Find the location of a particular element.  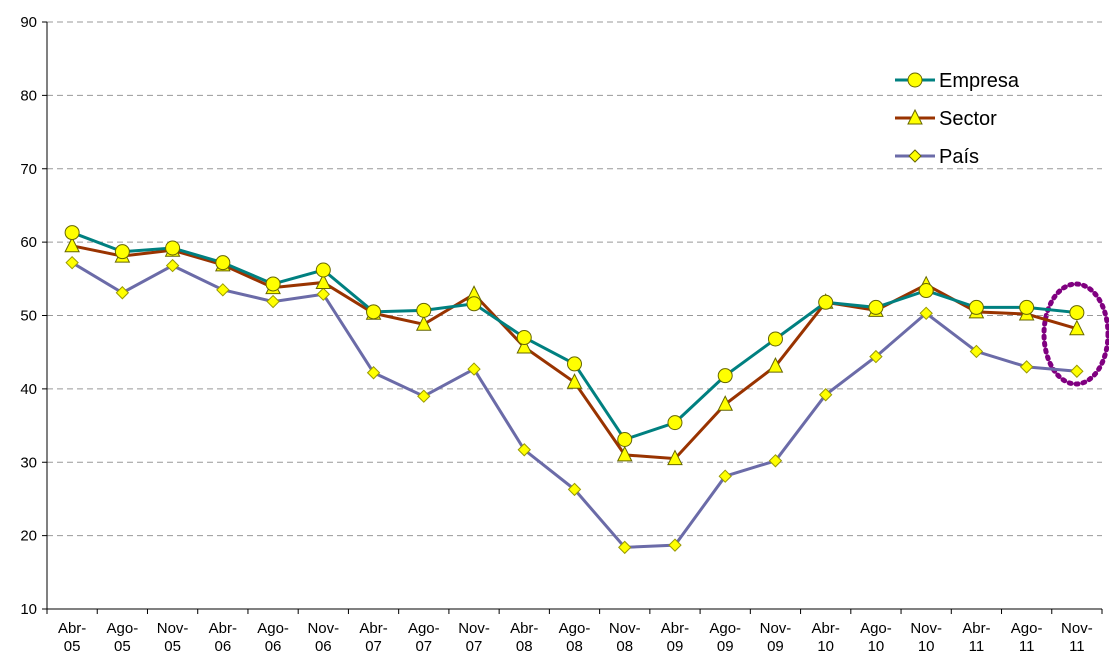

x-tick-label: Nov-08 is located at coordinates (625, 637).